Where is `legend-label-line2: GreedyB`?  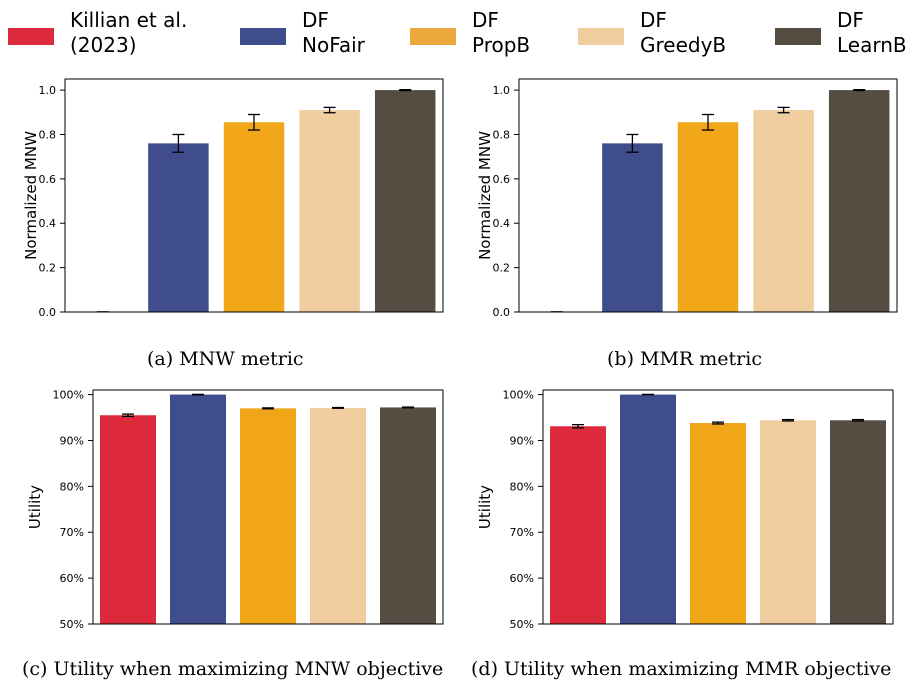
legend-label-line2: GreedyB is located at coordinates (683, 45).